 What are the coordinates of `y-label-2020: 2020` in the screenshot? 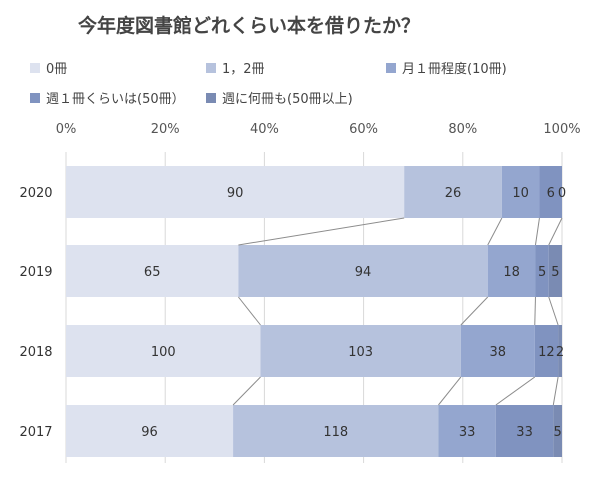 It's located at (35, 193).